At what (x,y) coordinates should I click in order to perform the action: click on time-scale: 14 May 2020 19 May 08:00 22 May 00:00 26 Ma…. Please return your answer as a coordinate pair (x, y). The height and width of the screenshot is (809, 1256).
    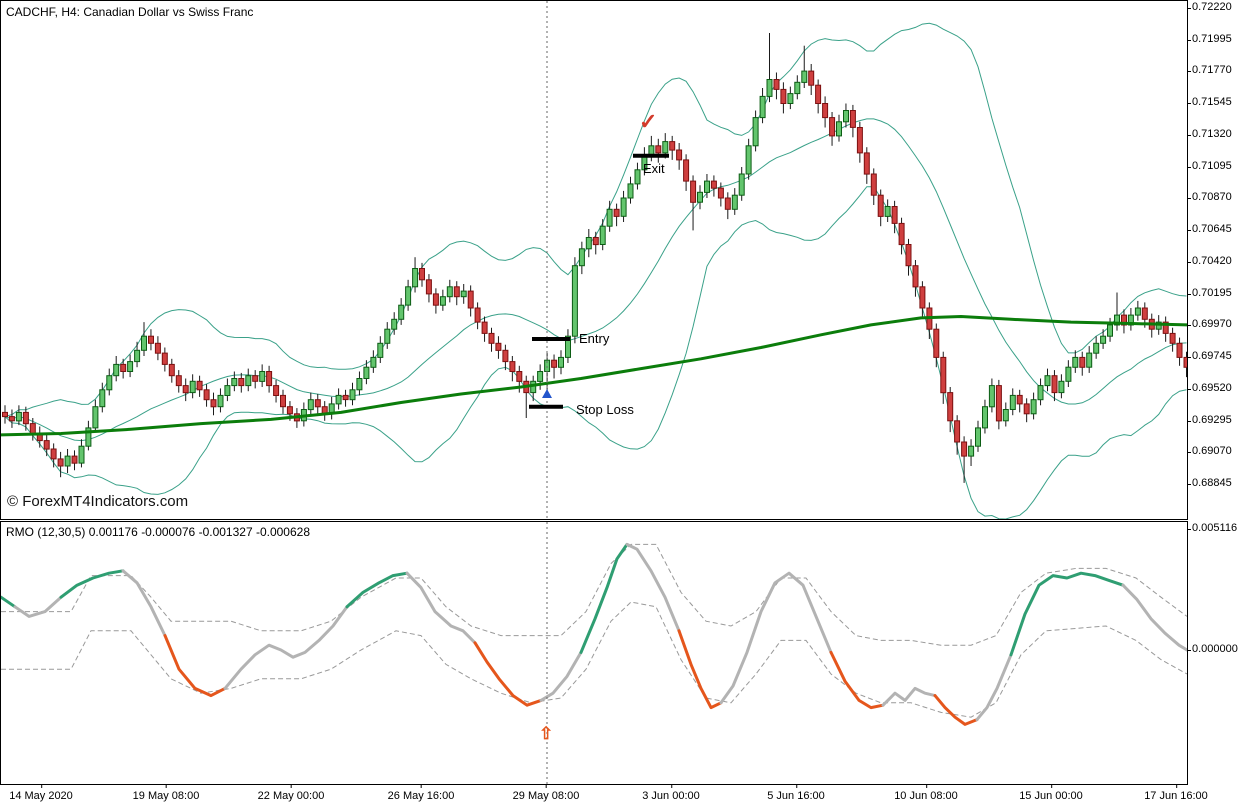
    Looking at the image, I should click on (628, 796).